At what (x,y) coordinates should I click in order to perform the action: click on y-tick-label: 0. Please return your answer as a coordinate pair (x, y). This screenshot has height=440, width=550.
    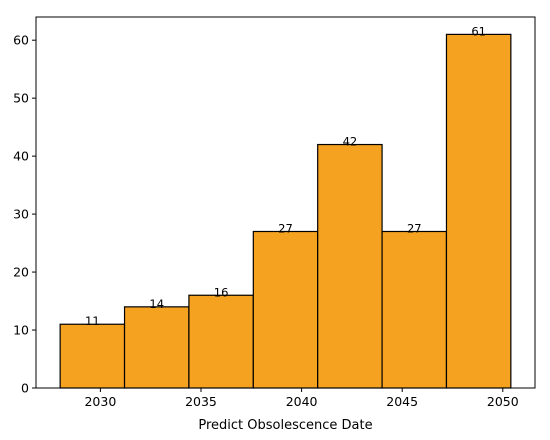
    Looking at the image, I should click on (25, 388).